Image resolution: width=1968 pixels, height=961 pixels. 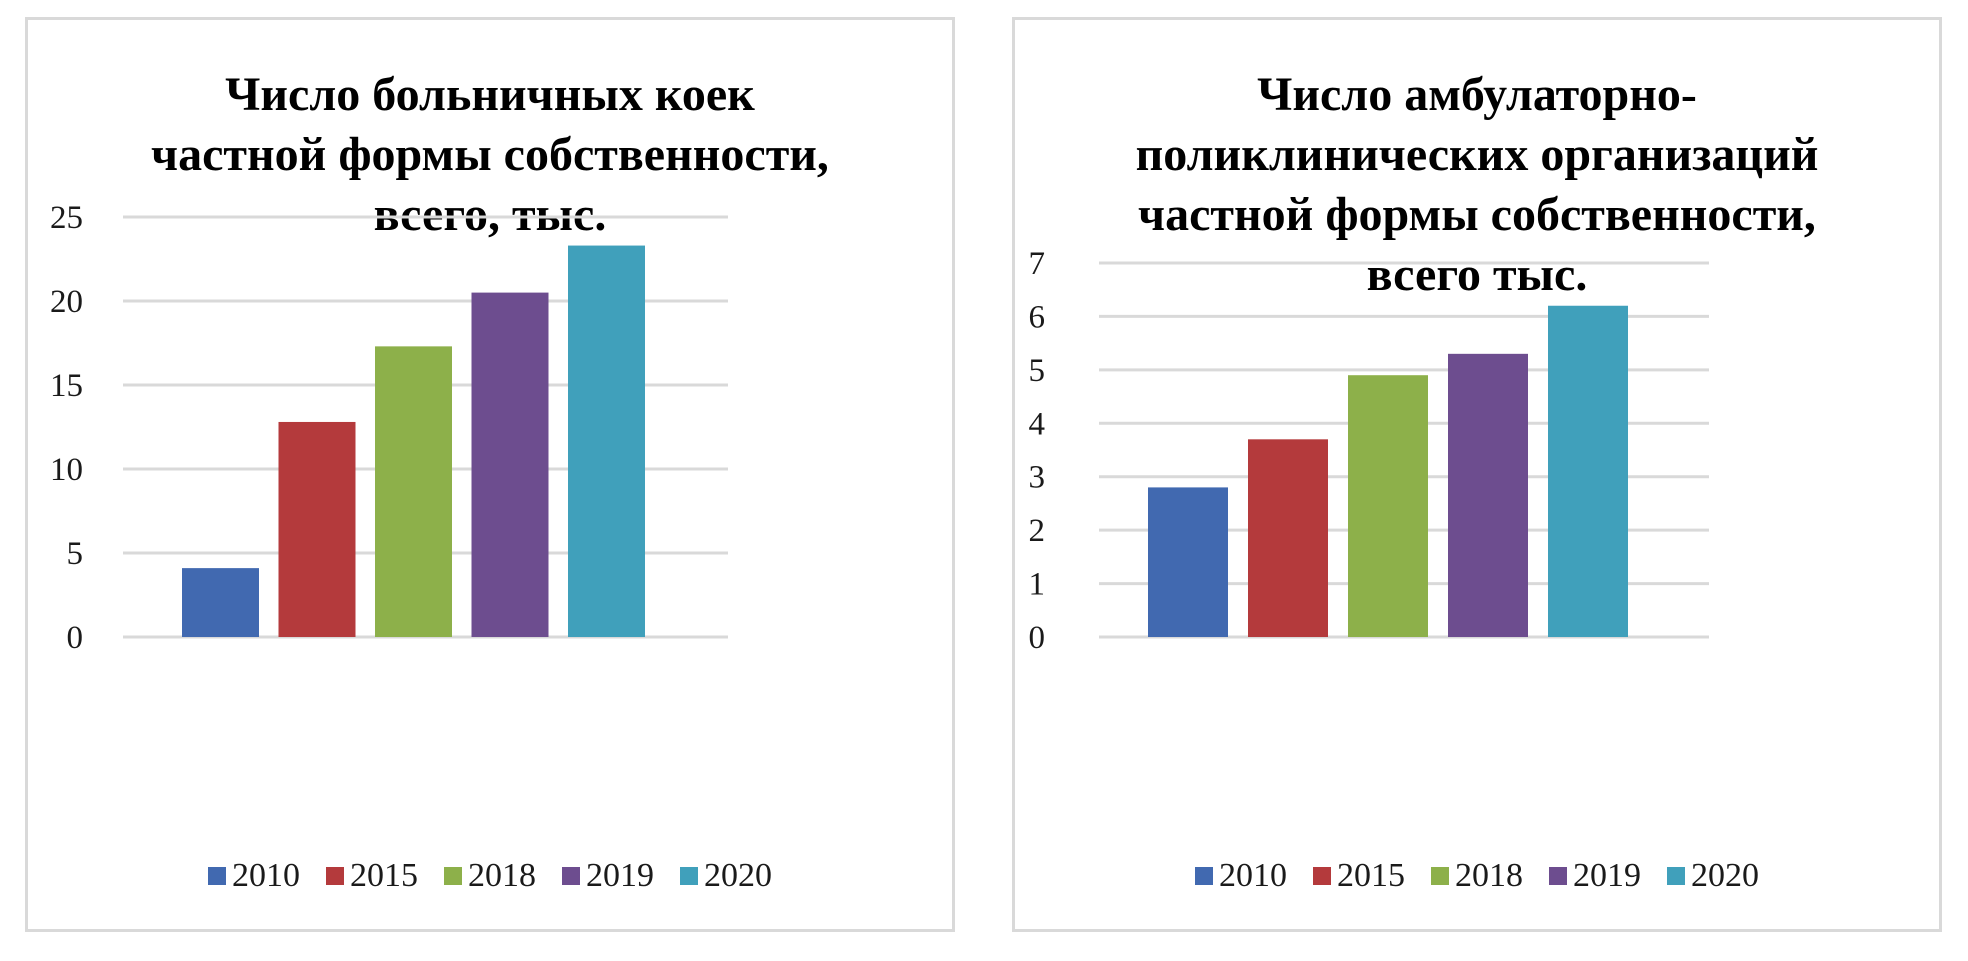 What do you see at coordinates (66, 470) in the screenshot?
I see `y-tick-label: 10` at bounding box center [66, 470].